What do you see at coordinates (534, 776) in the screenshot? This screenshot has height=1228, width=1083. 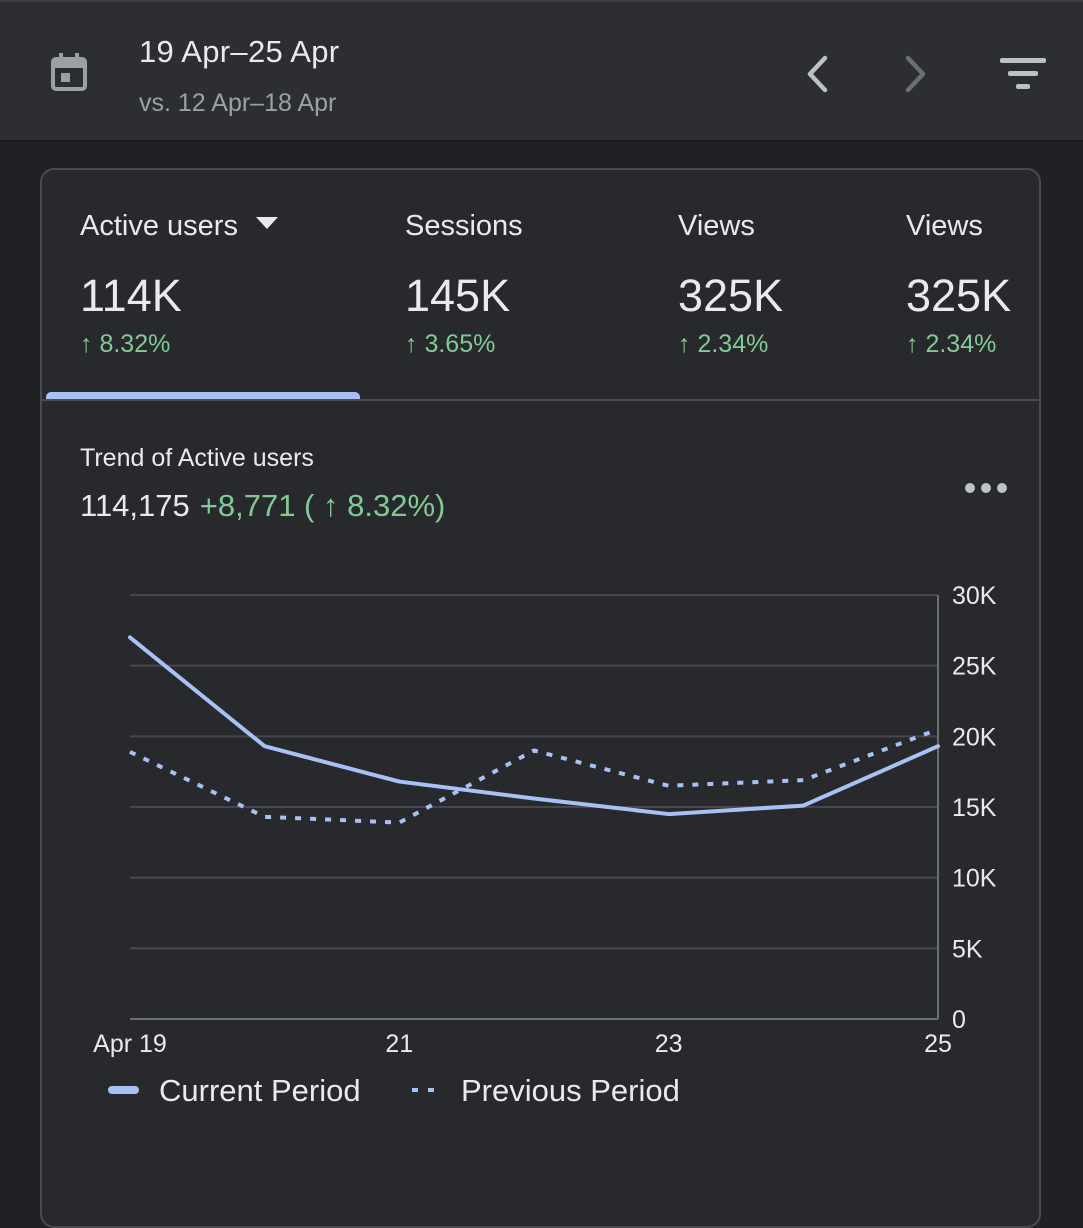 I see `previous-period-line` at bounding box center [534, 776].